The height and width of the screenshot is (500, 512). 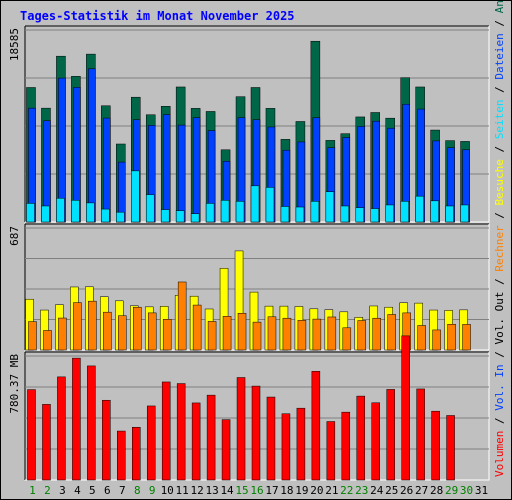 What do you see at coordinates (271, 490) in the screenshot?
I see `x-tick-label-day-17: 17` at bounding box center [271, 490].